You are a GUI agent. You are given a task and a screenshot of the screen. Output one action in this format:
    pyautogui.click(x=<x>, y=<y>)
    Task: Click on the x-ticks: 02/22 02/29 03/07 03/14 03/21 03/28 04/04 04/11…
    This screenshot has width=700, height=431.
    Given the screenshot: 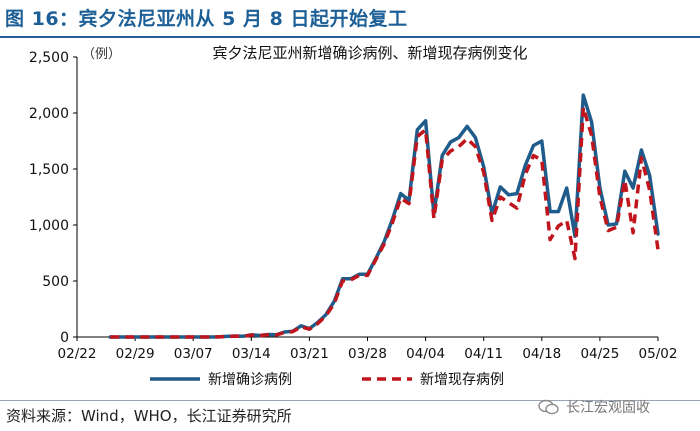 What is the action you would take?
    pyautogui.click(x=368, y=349)
    